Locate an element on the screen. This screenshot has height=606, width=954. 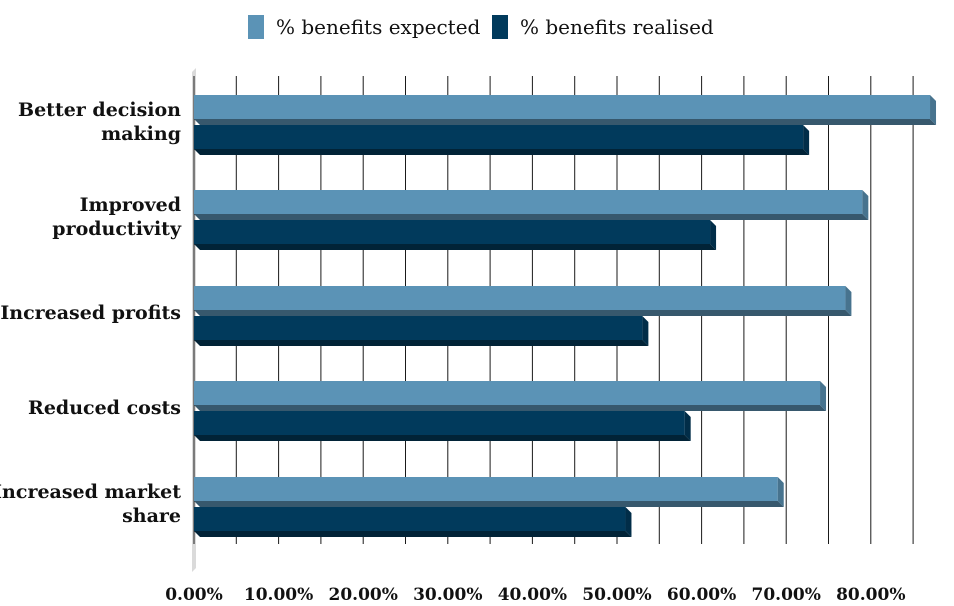
x-tick-label: 20.00% is located at coordinates (363, 595).